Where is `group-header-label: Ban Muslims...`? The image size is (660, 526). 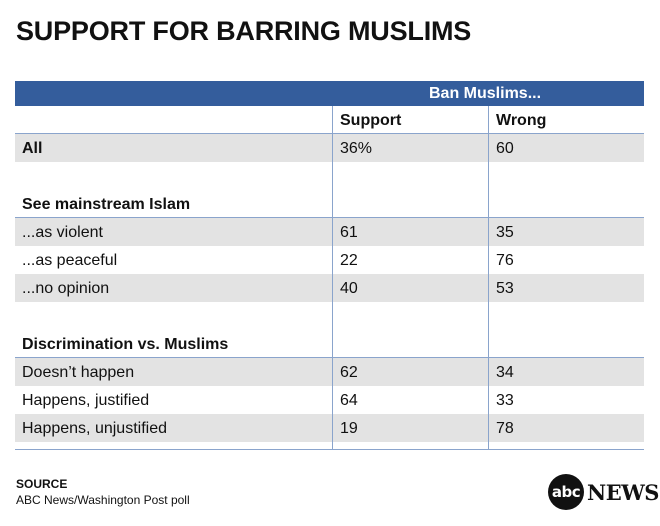 group-header-label: Ban Muslims... is located at coordinates (485, 93).